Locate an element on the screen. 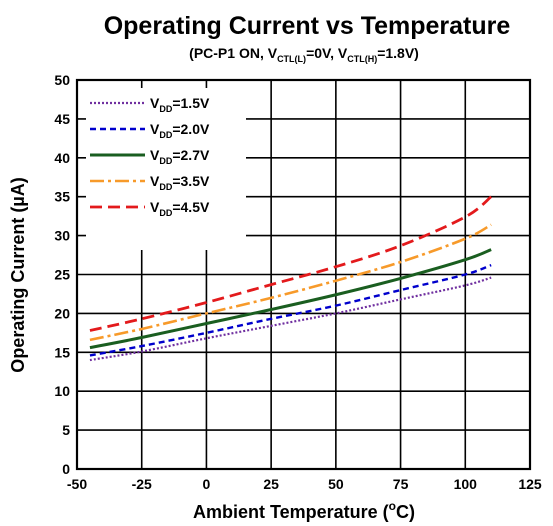  x-tick-label: 125 is located at coordinates (530, 484).